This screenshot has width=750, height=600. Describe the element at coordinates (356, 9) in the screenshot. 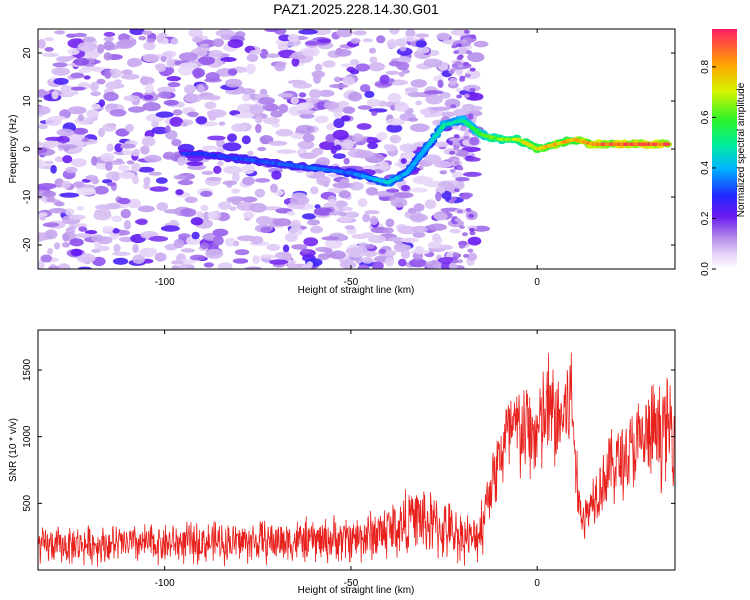

I see `figure-title: PAZ1.2025.228.14.30.G01` at that location.